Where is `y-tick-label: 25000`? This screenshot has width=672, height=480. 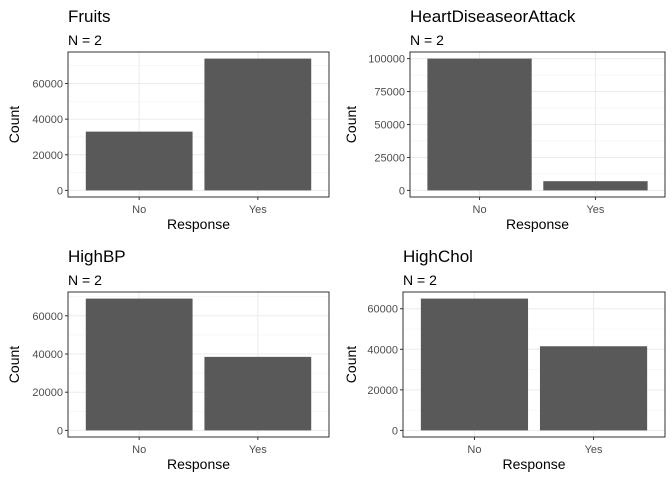
y-tick-label: 25000 is located at coordinates (389, 158).